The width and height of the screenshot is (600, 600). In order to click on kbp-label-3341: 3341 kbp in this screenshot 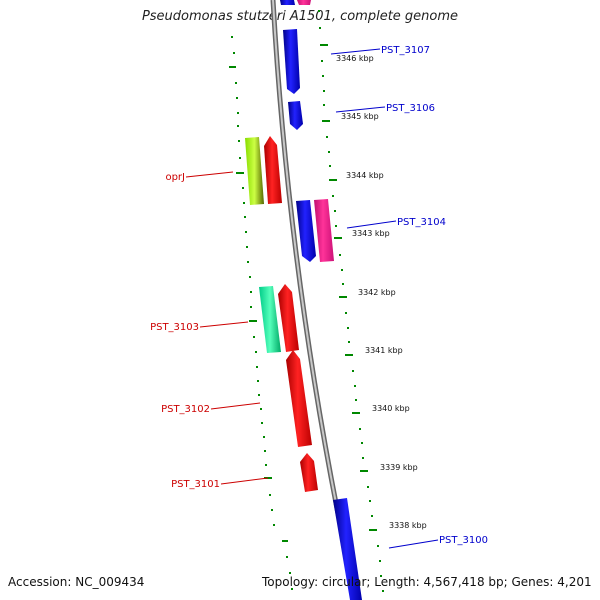, I will do `click(384, 350)`.